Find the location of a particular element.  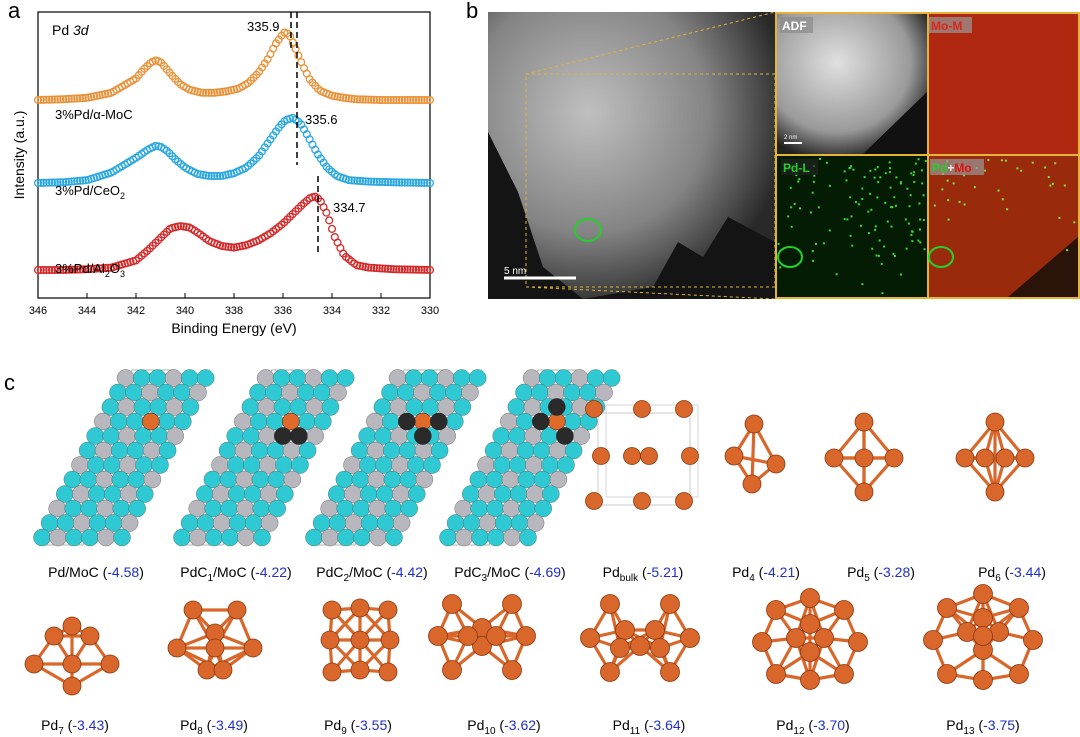

label-base: PdC is located at coordinates (194, 572).